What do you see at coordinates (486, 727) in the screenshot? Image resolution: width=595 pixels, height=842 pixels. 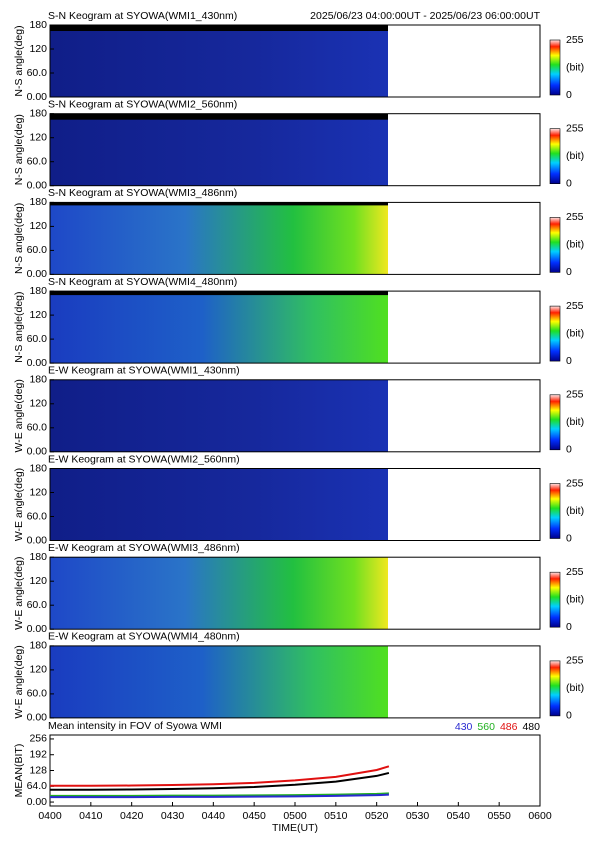 I see `legend-entry: 560` at bounding box center [486, 727].